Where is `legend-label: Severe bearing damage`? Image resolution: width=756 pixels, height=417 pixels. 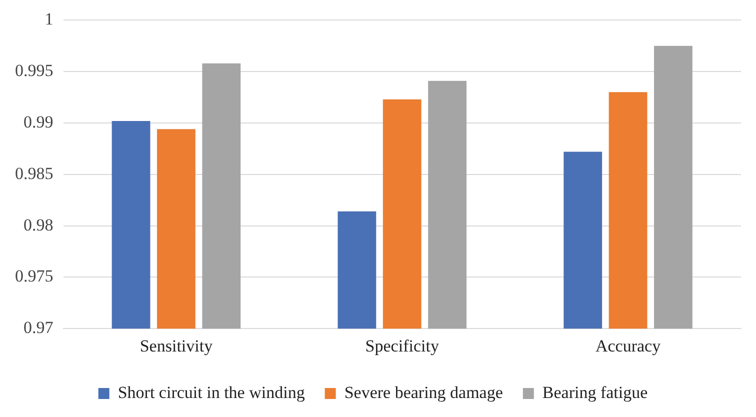 legend-label: Severe bearing damage is located at coordinates (423, 392).